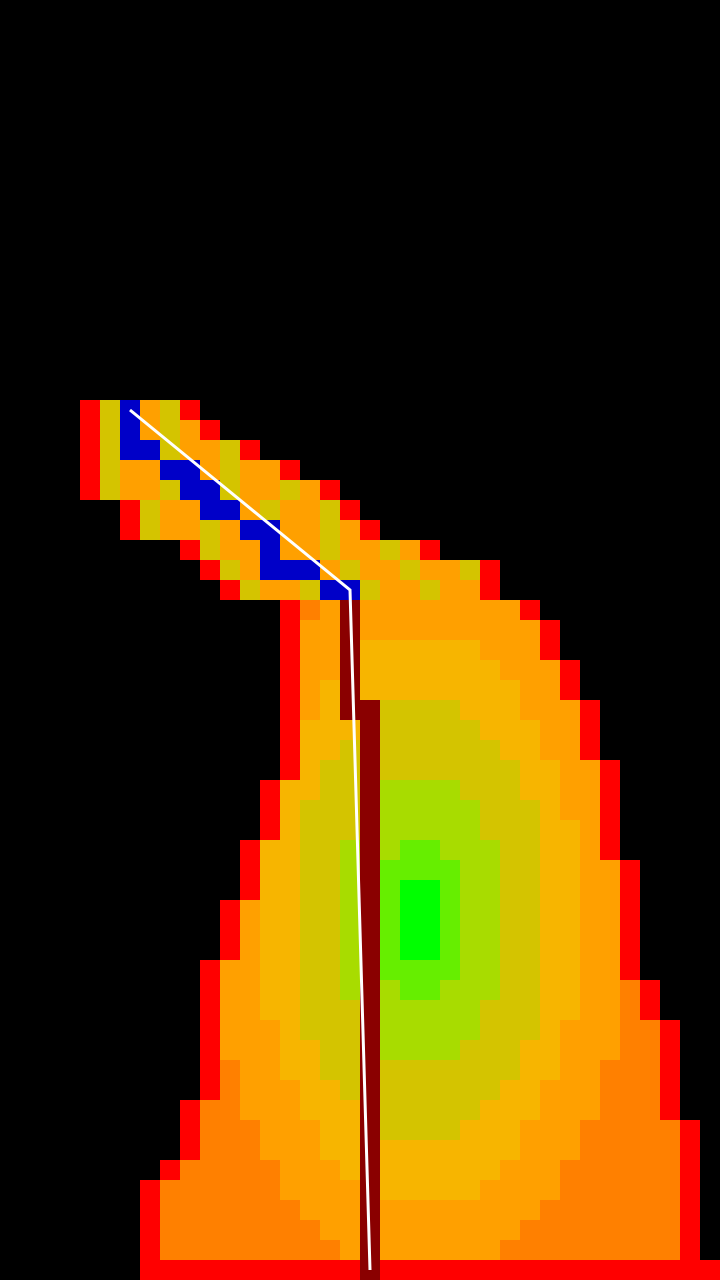  Describe the element at coordinates (130, 430) in the screenshot. I see `trail-cell` at that location.